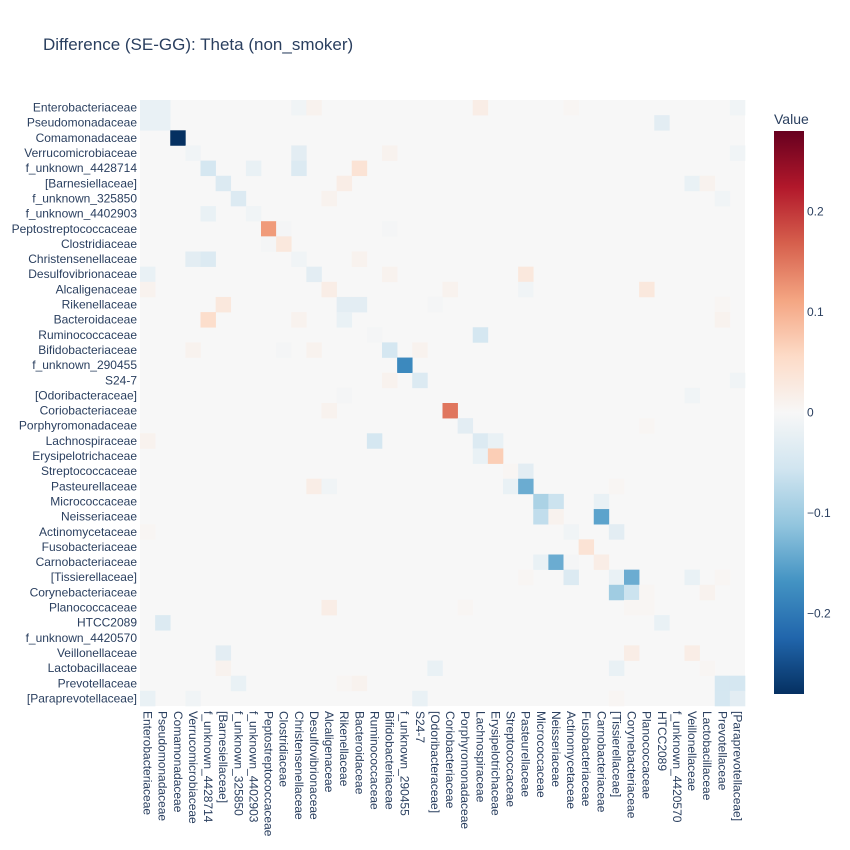 This screenshot has width=850, height=850. Describe the element at coordinates (87, 335) in the screenshot. I see `y-tick-label: Ruminococcaceae` at that location.